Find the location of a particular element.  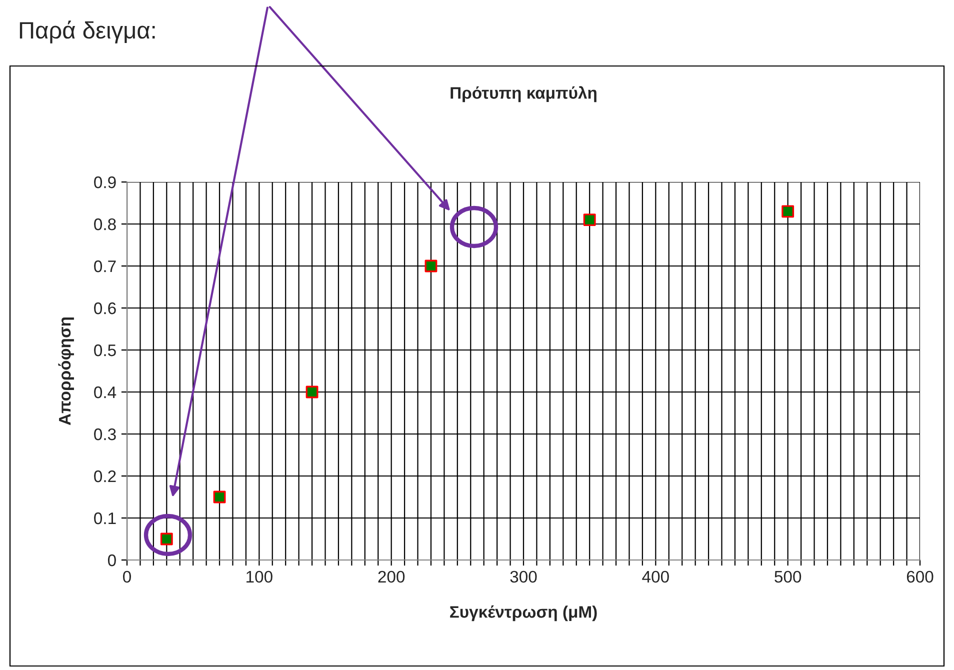

y-tick-label: 0 is located at coordinates (112, 560).